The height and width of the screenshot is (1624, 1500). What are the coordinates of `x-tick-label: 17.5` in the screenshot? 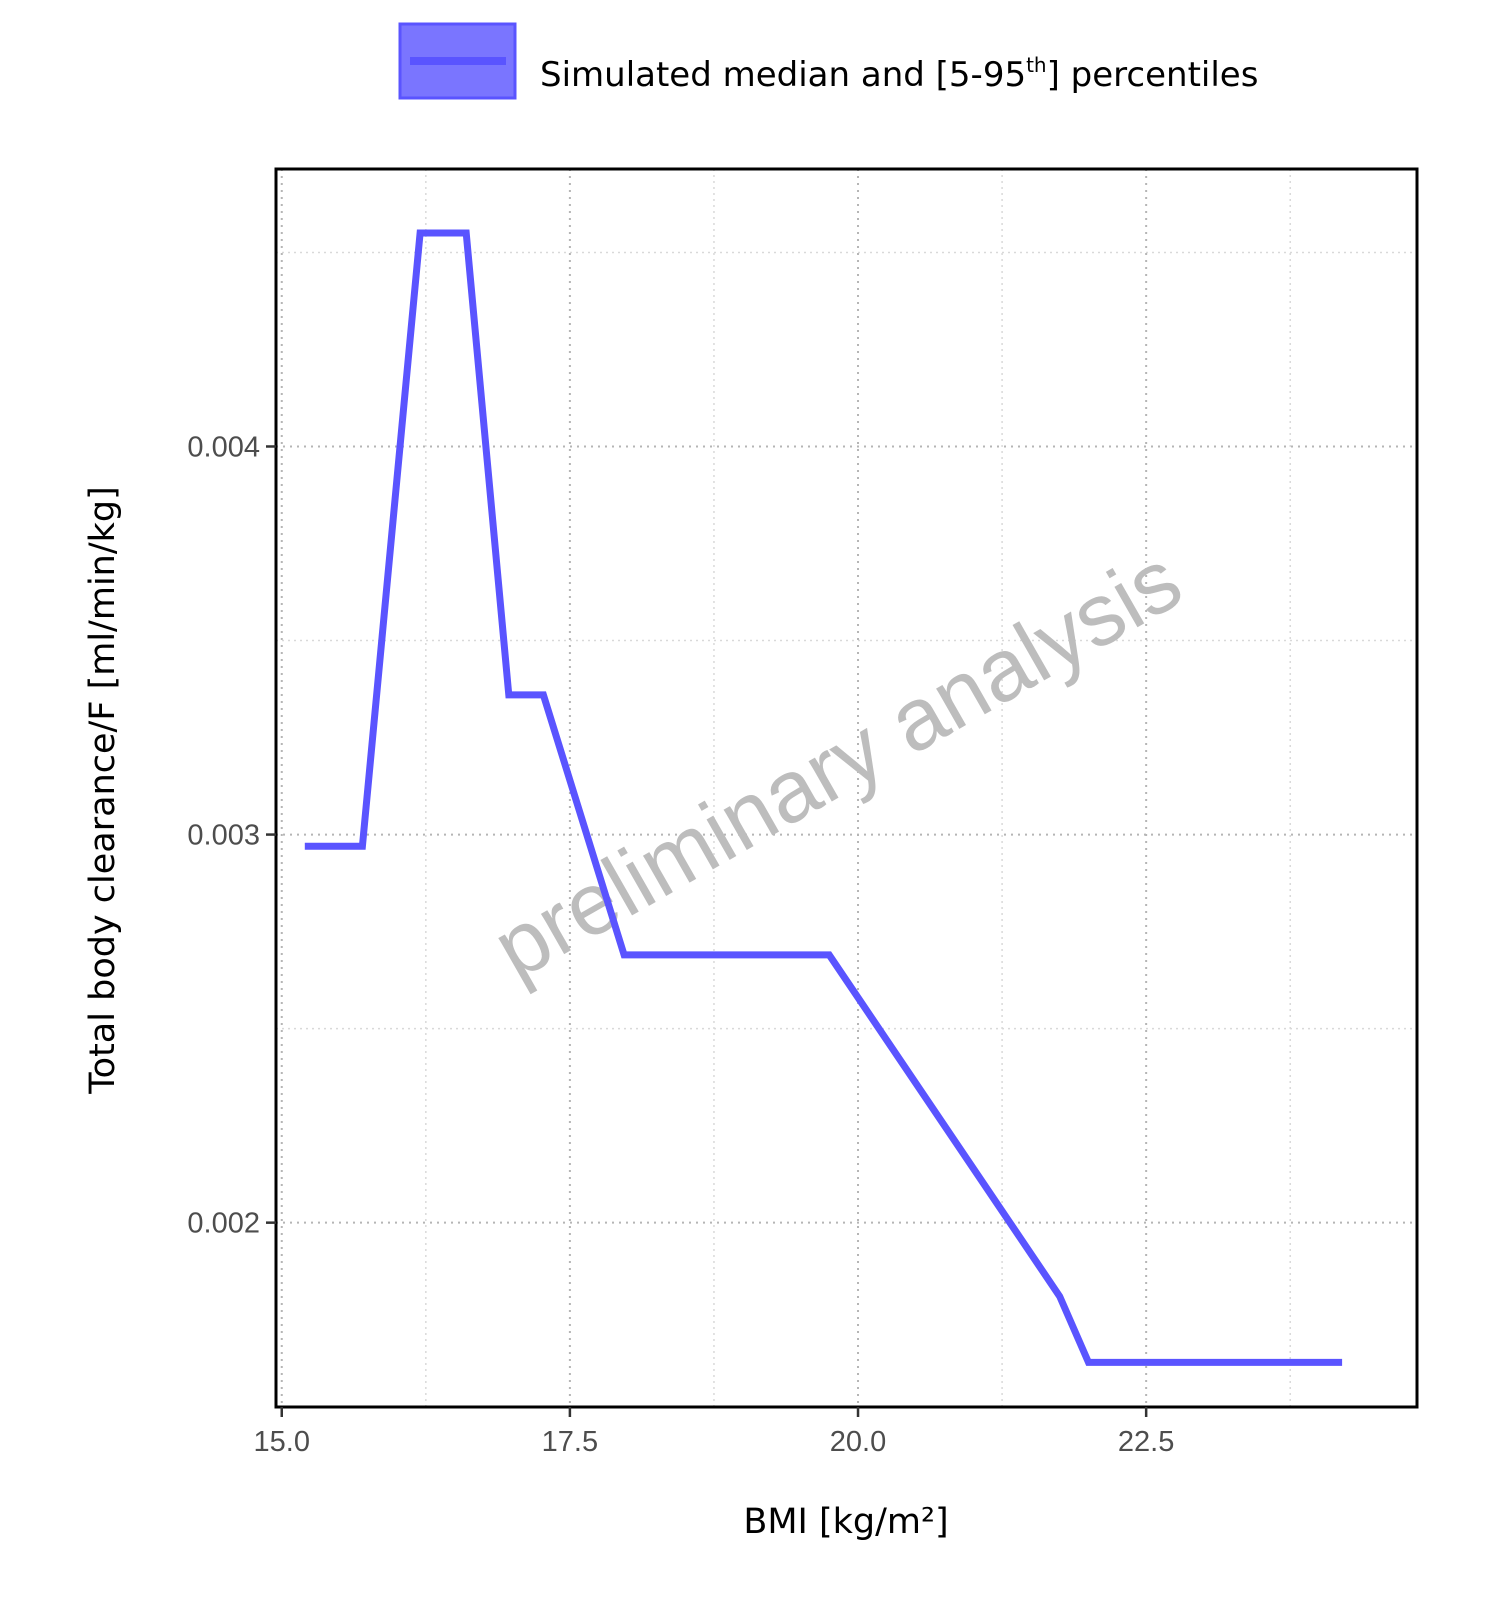 It's located at (570, 1442).